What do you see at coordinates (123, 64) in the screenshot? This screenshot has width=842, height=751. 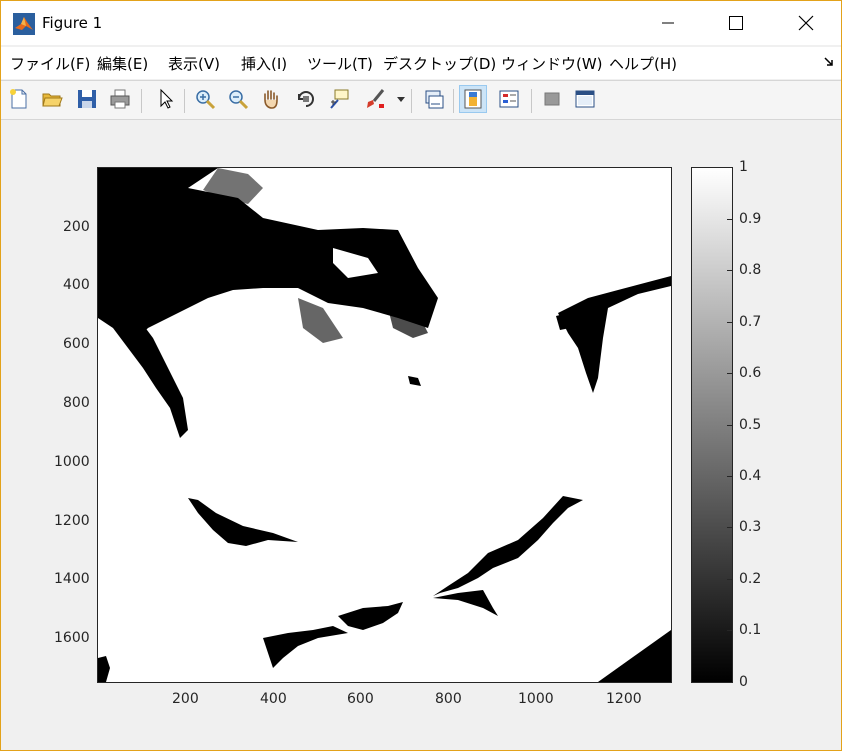 I see `menu-edit: 編集(E)` at bounding box center [123, 64].